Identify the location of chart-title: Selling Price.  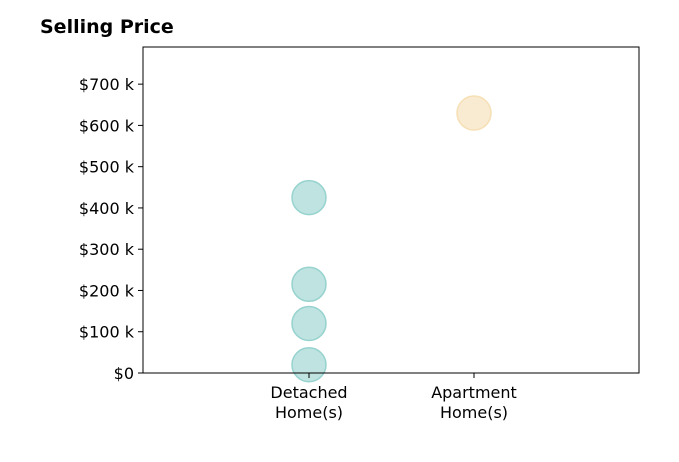
(107, 27).